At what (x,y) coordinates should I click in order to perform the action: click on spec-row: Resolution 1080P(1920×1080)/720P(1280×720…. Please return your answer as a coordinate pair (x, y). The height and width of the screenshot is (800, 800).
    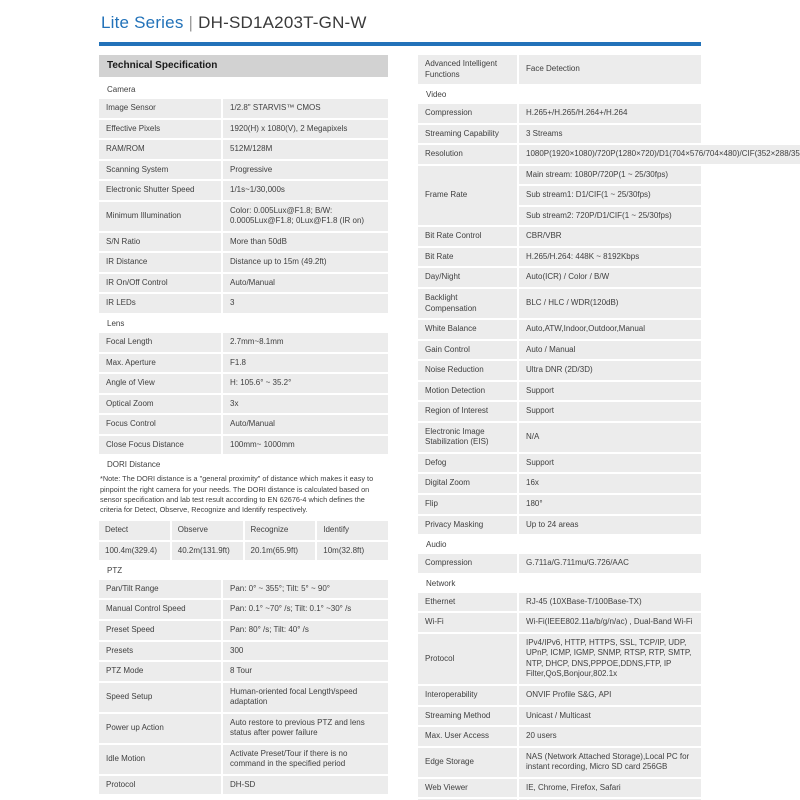
    Looking at the image, I should click on (609, 154).